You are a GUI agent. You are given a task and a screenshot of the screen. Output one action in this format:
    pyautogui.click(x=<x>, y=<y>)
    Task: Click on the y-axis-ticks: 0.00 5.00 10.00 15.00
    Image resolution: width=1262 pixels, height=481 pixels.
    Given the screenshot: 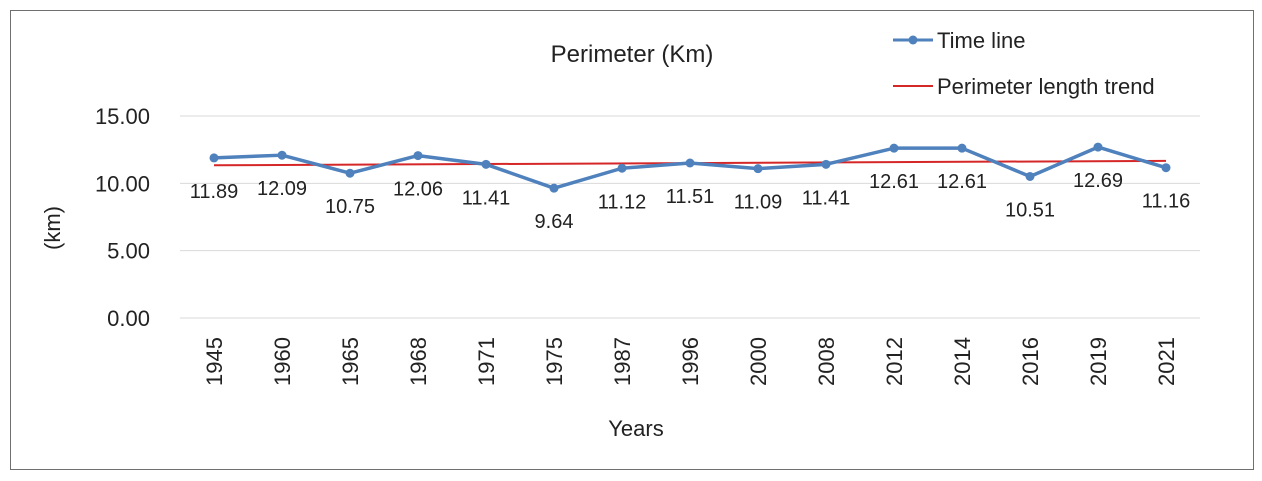 What is the action you would take?
    pyautogui.click(x=122, y=217)
    